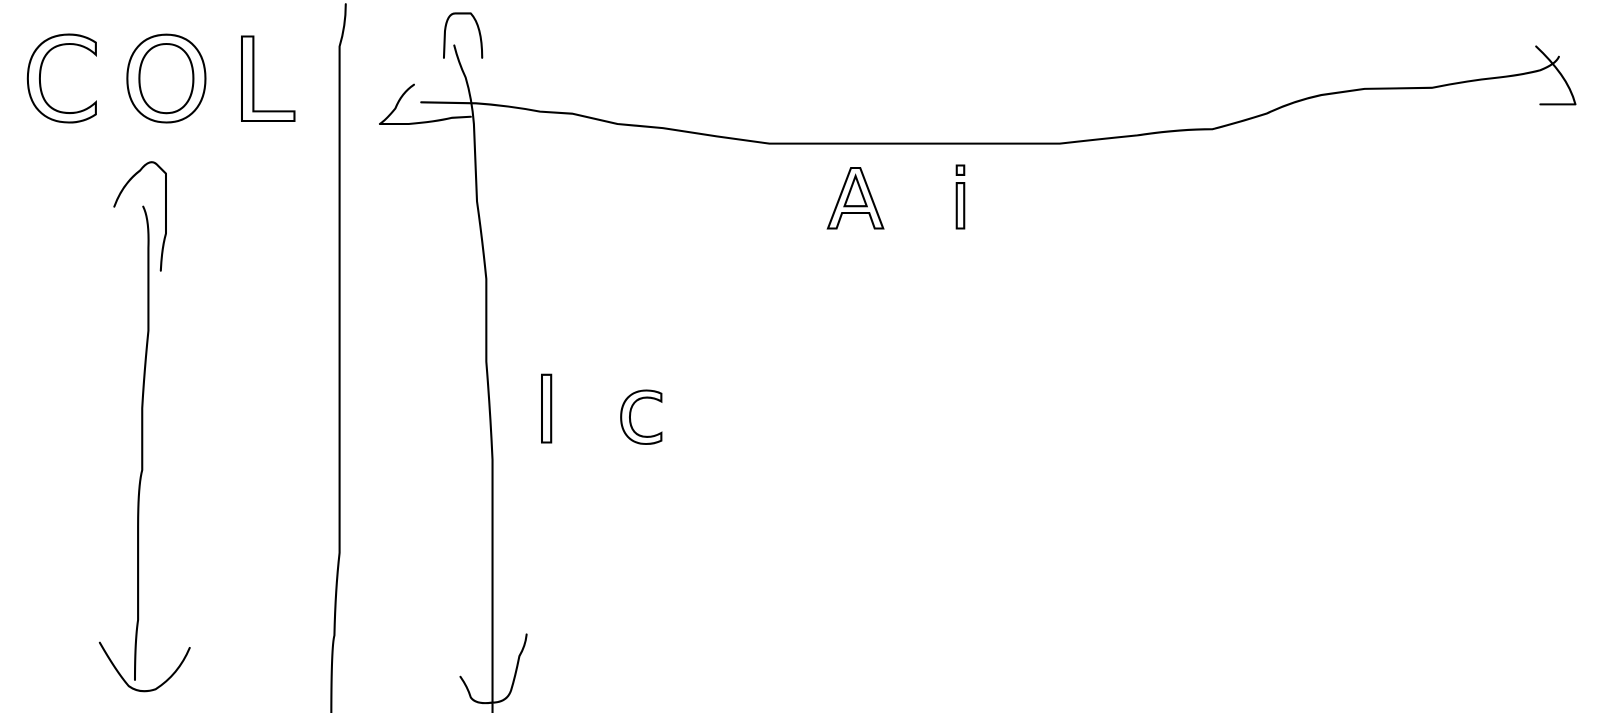 The height and width of the screenshot is (713, 1603). Describe the element at coordinates (158, 82) in the screenshot. I see `column-label: COL` at that location.